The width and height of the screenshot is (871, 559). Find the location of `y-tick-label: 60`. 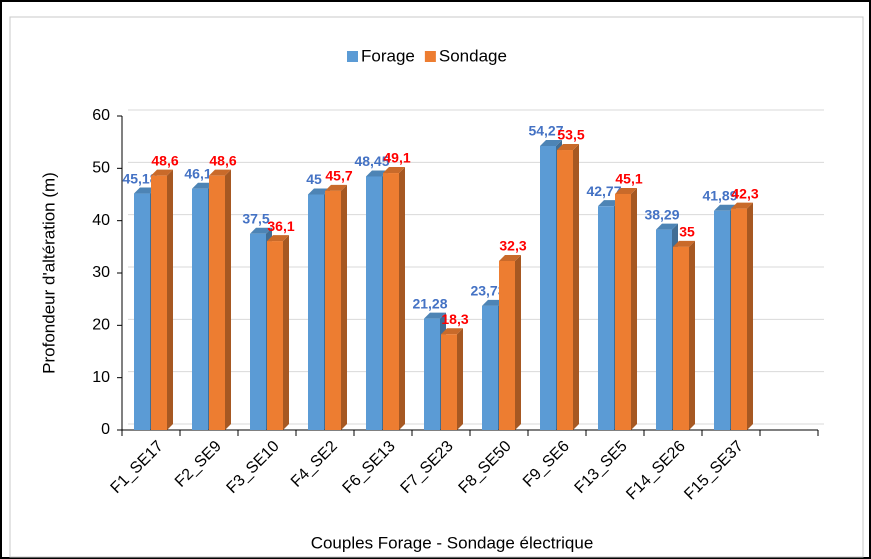

y-tick-label: 60 is located at coordinates (101, 115).